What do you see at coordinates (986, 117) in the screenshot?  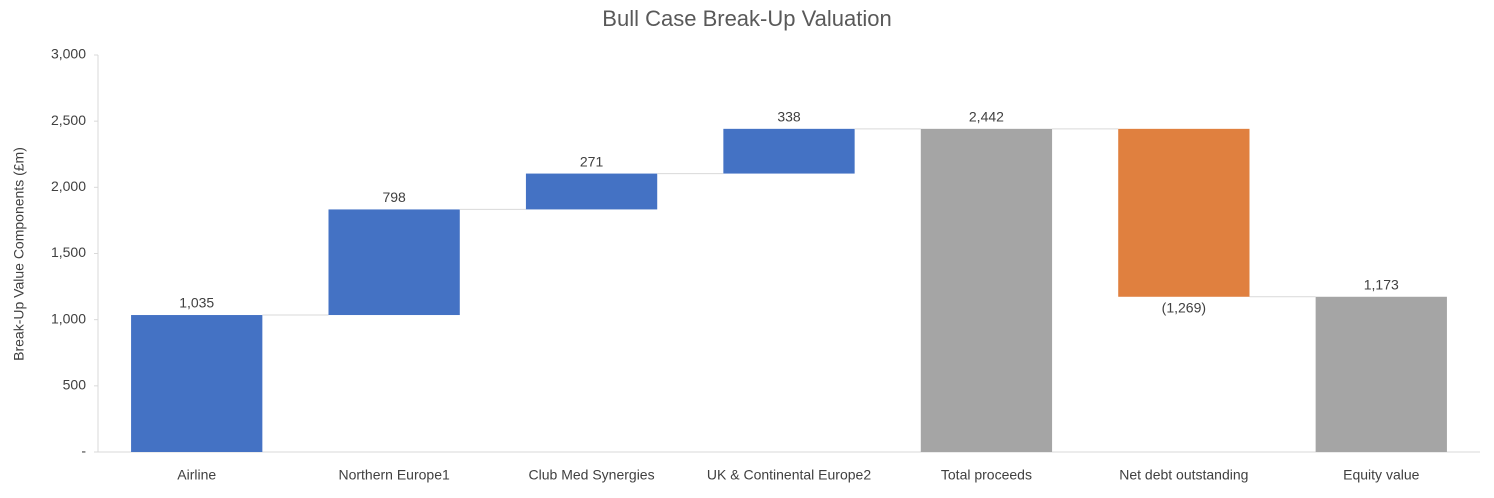 I see `data-label: 2,442` at bounding box center [986, 117].